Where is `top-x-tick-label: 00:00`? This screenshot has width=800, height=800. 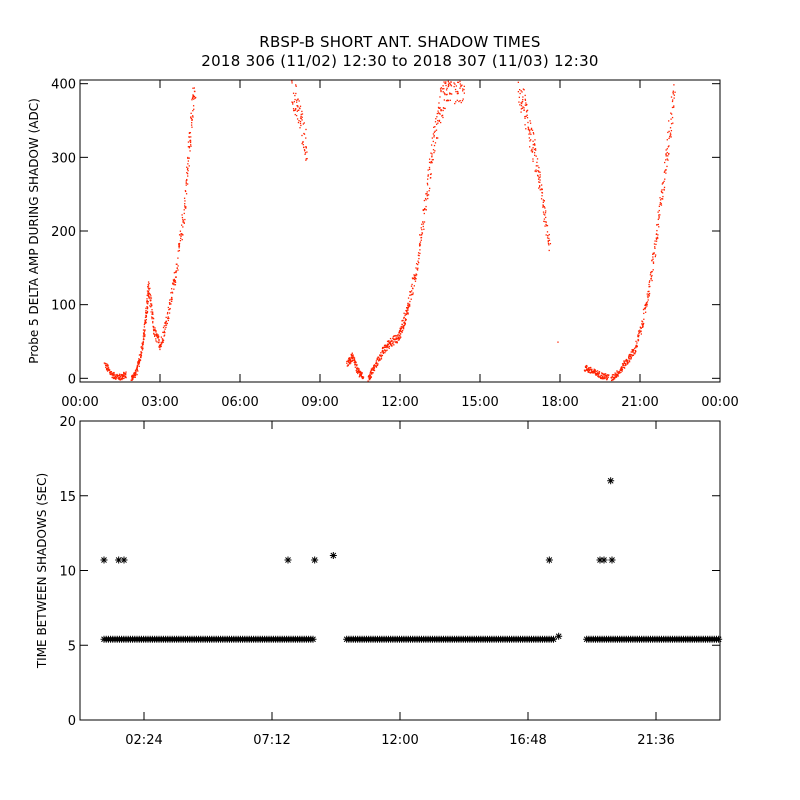 top-x-tick-label: 00:00 is located at coordinates (79, 402).